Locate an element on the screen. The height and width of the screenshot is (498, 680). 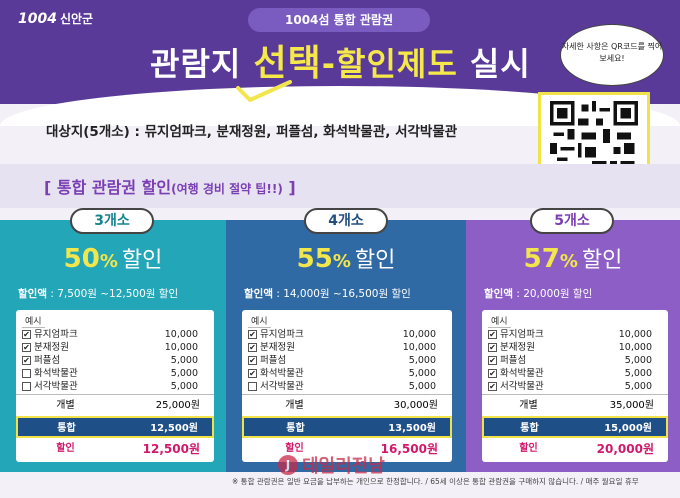
logo-mark: 1004 is located at coordinates (37, 19).